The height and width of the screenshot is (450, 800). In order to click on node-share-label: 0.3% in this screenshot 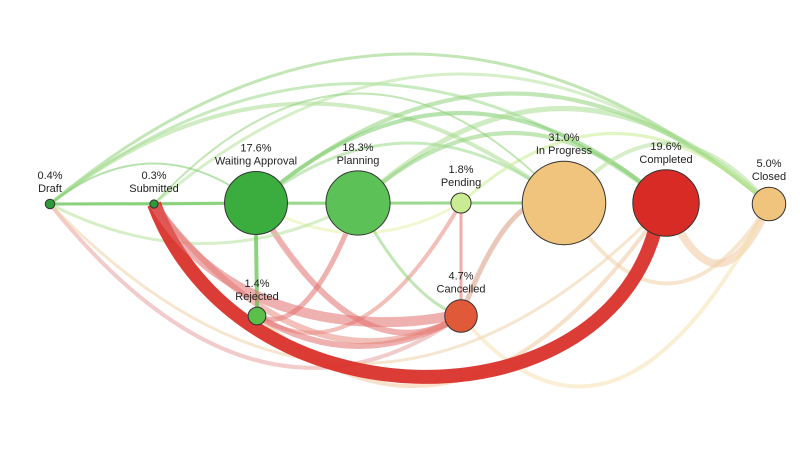, I will do `click(153, 176)`.